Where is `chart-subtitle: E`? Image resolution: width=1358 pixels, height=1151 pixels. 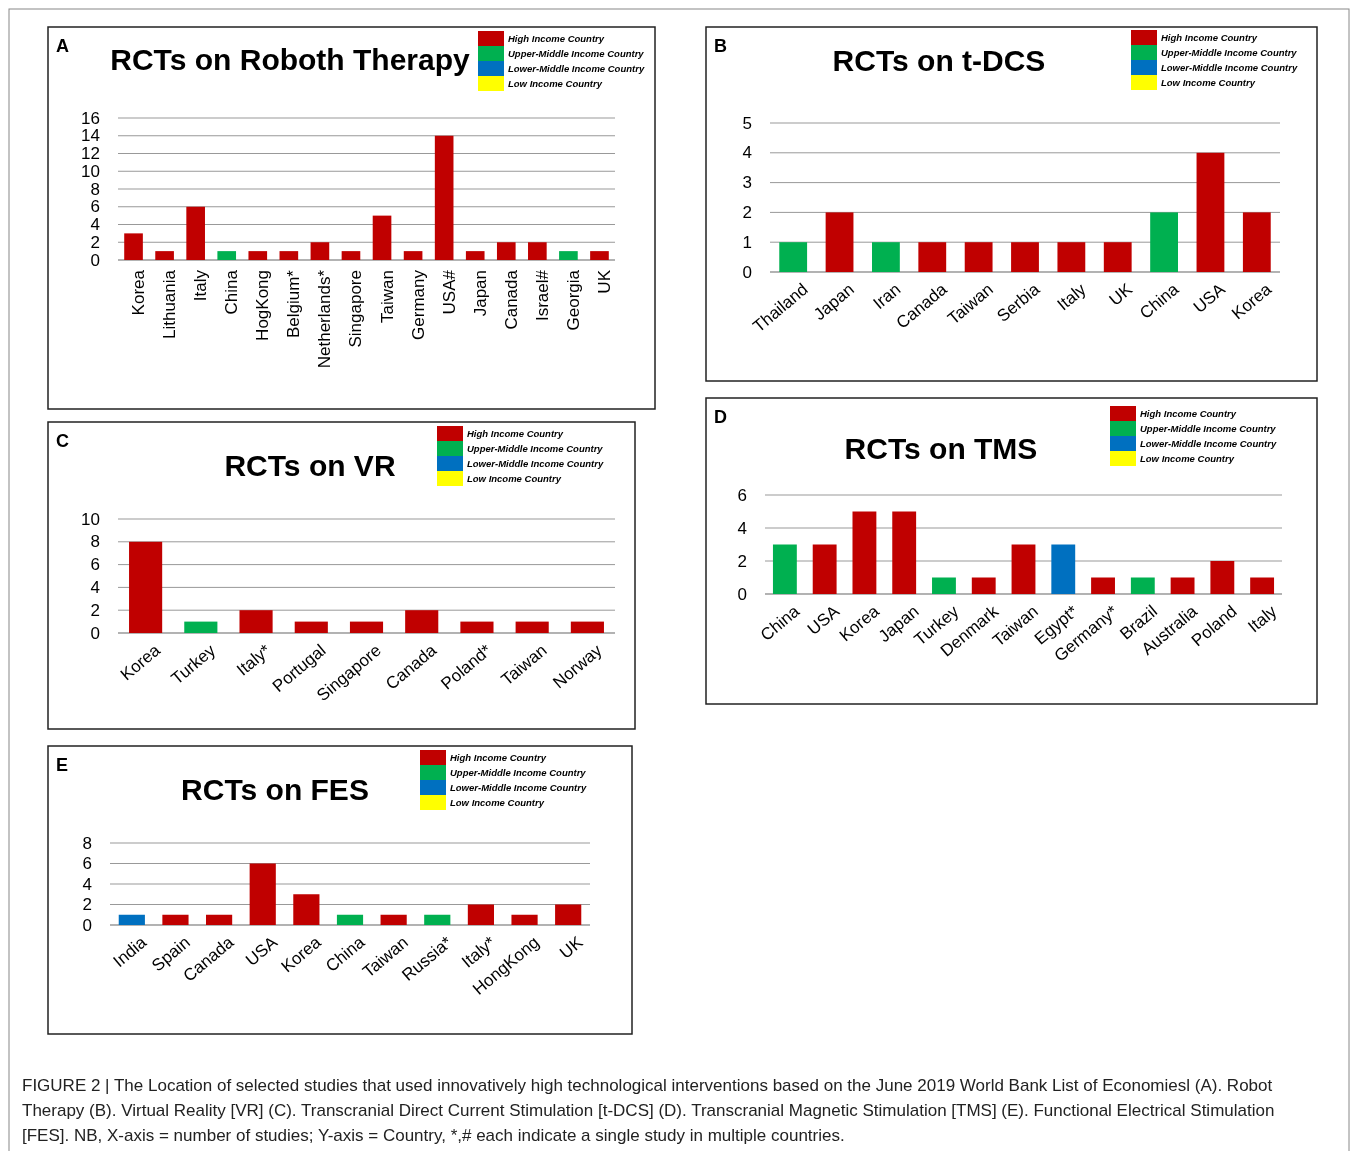 chart-subtitle: E is located at coordinates (62, 765).